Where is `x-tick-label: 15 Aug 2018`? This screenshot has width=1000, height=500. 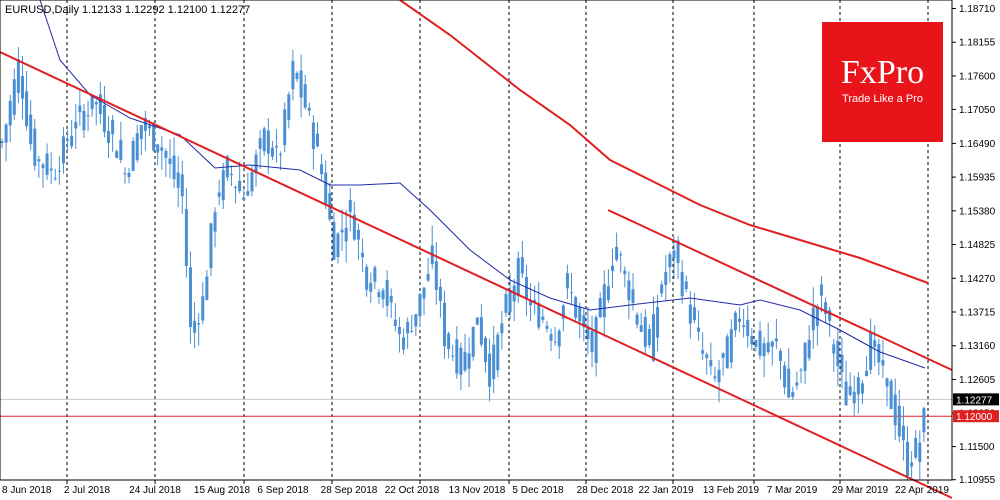
x-tick-label: 15 Aug 2018 is located at coordinates (222, 490).